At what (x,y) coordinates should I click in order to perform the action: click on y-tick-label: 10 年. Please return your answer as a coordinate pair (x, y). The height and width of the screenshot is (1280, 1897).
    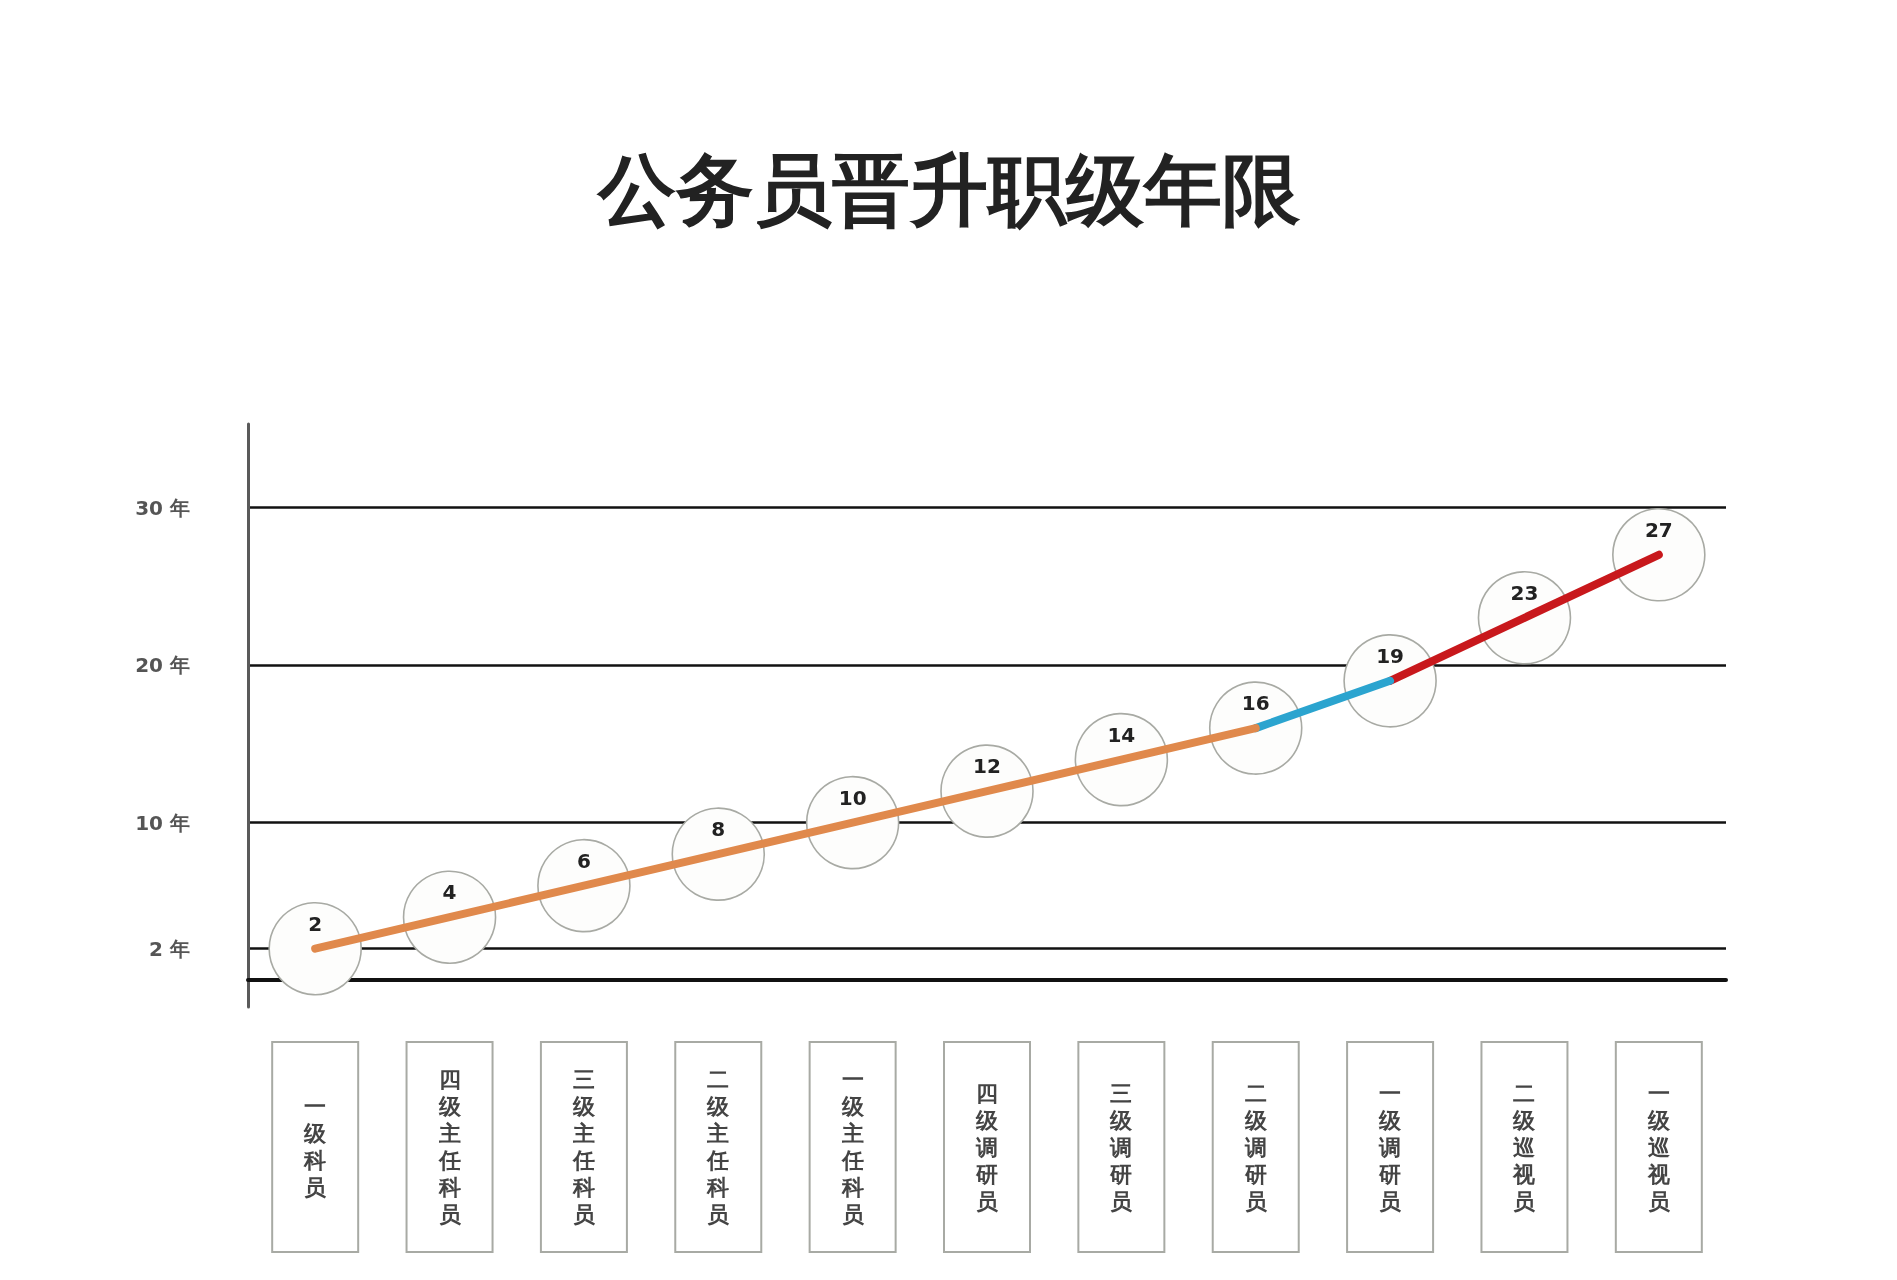
    Looking at the image, I should click on (162, 822).